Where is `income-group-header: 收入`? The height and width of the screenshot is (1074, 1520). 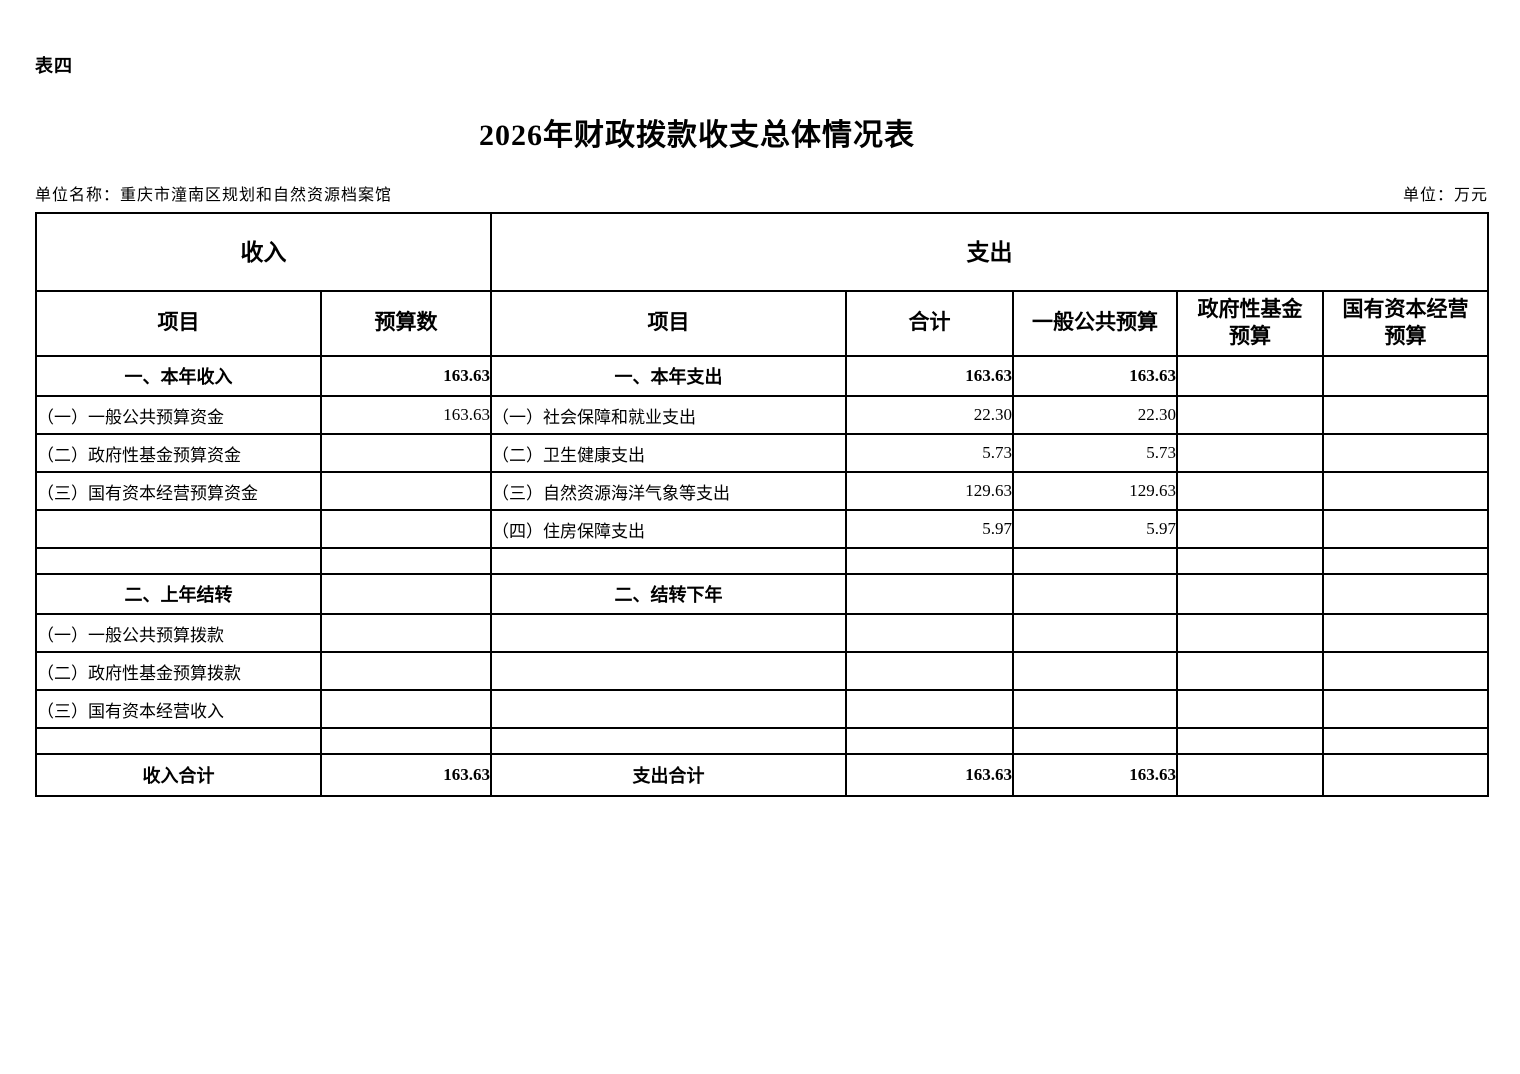 income-group-header: 收入 is located at coordinates (263, 252).